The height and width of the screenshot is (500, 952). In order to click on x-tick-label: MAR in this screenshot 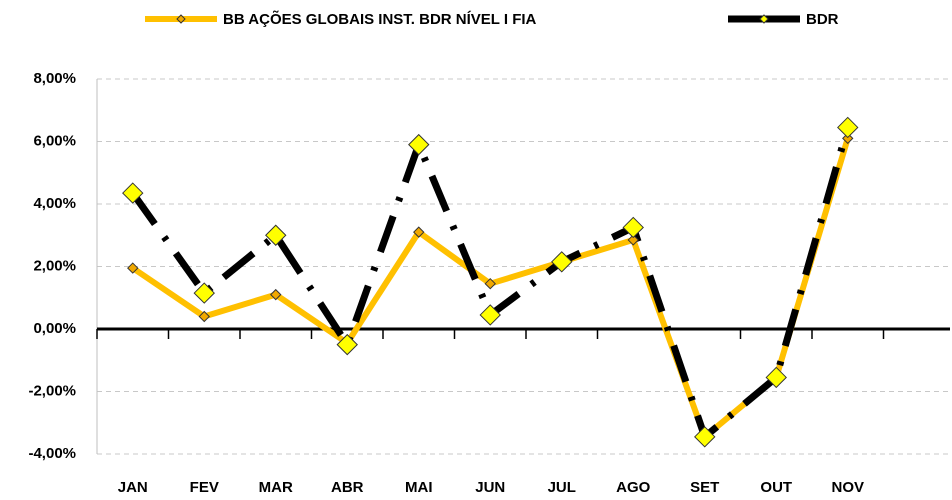, I will do `click(276, 487)`.